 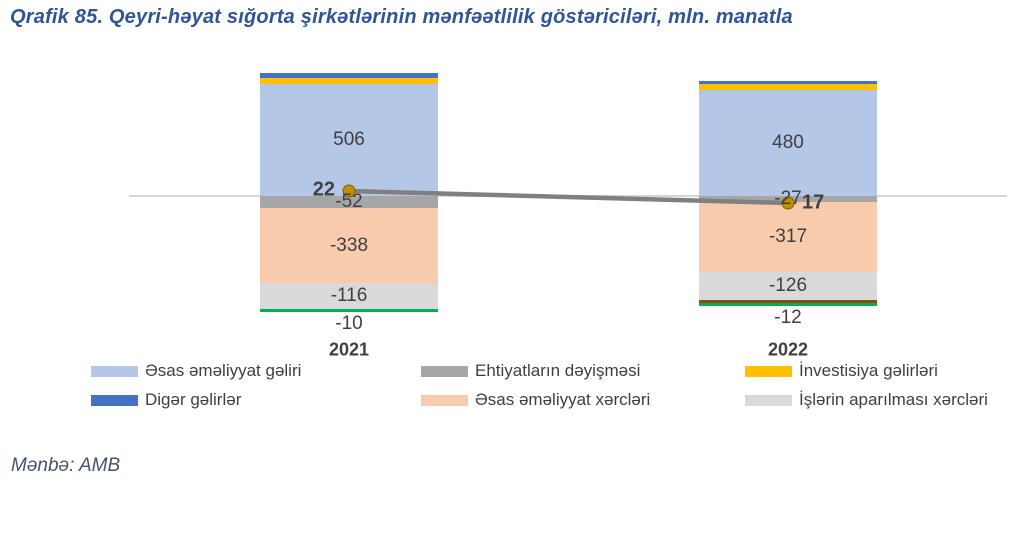 I want to click on bar-2021-segment-investment-income, so click(x=349, y=81).